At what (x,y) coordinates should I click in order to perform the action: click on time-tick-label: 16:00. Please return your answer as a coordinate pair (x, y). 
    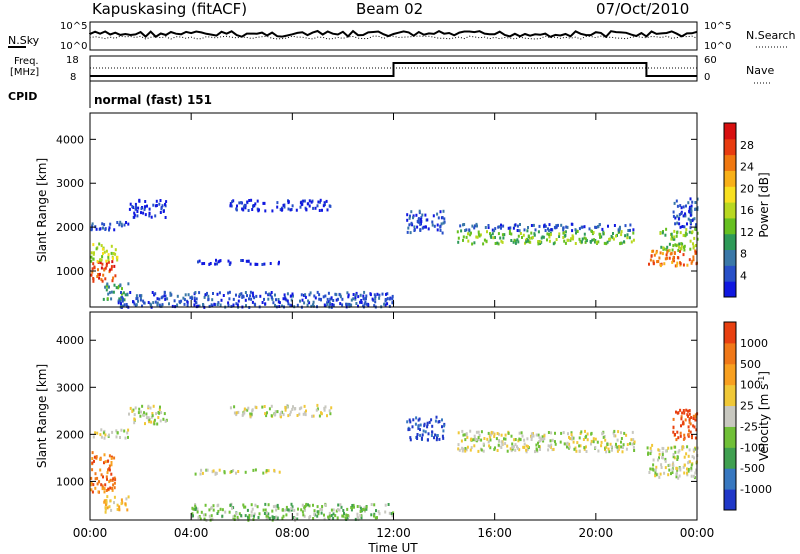
    Looking at the image, I should click on (494, 533).